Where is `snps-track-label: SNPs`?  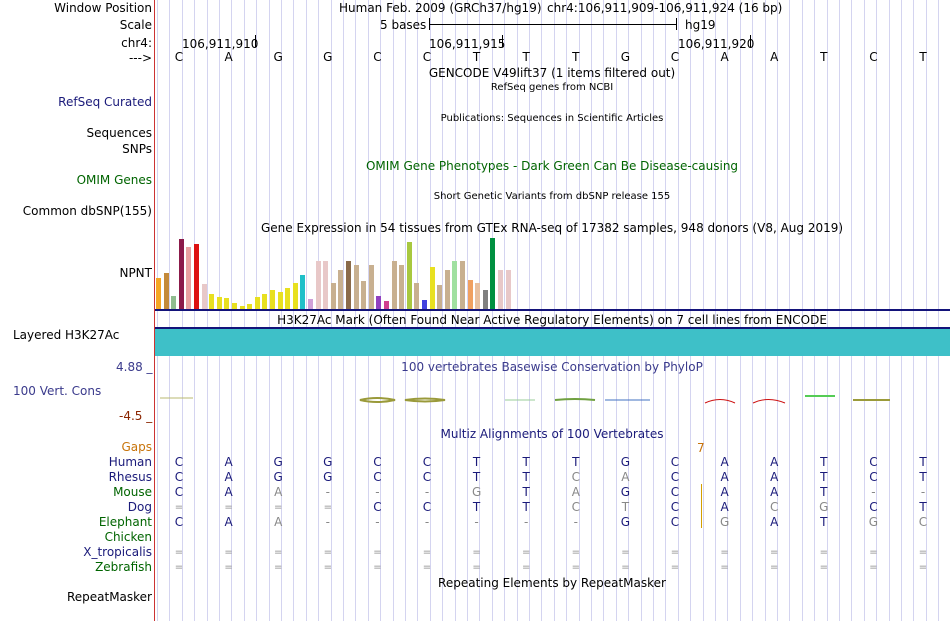 snps-track-label: SNPs is located at coordinates (137, 149).